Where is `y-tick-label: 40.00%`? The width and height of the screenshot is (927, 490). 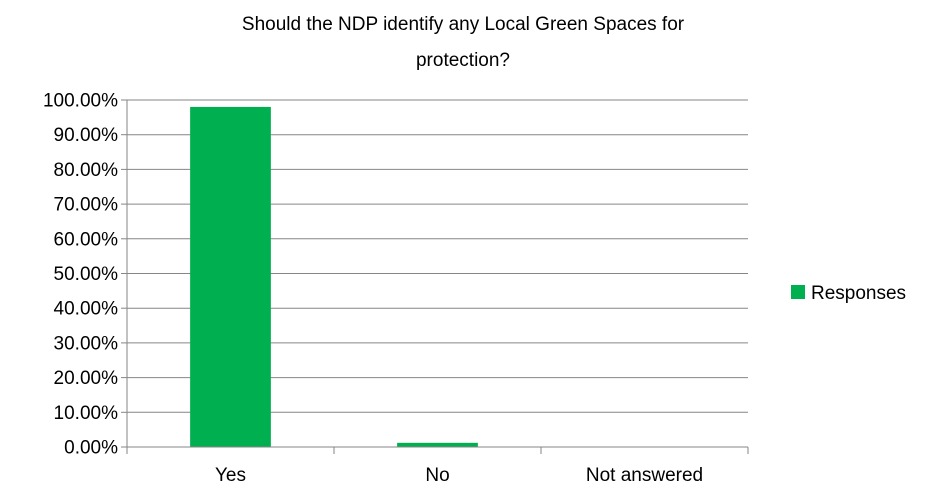
y-tick-label: 40.00% is located at coordinates (86, 309).